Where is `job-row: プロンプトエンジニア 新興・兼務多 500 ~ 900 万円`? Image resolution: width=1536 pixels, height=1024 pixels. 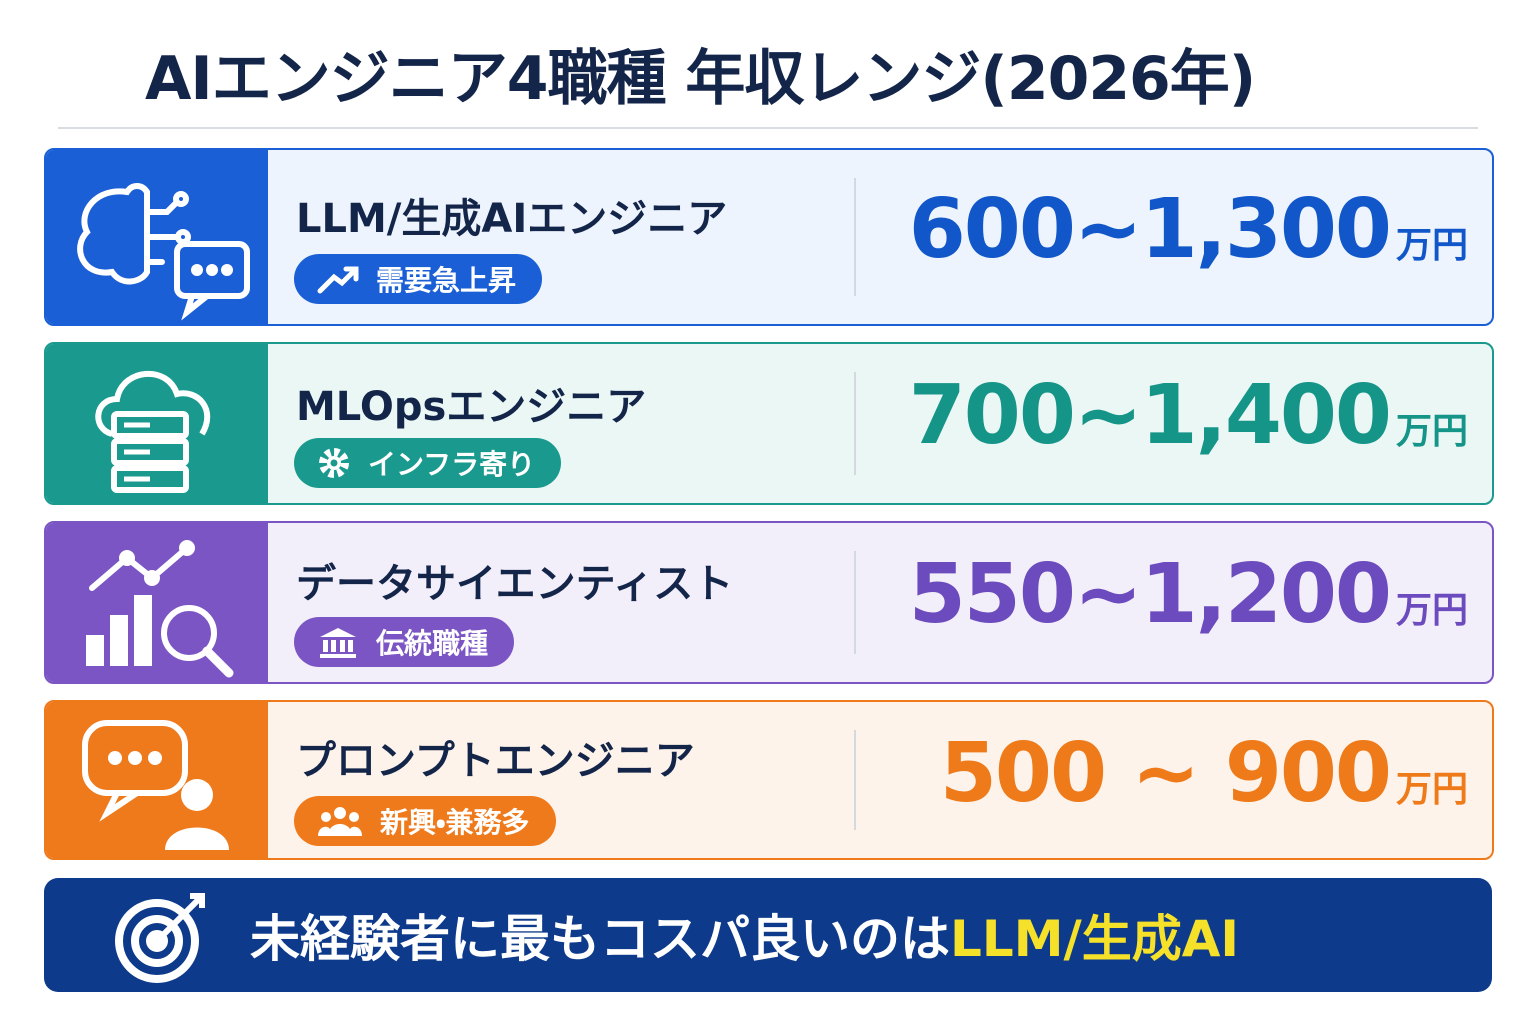 job-row: プロンプトエンジニア 新興・兼務多 500 ~ 900 万円 is located at coordinates (769, 780).